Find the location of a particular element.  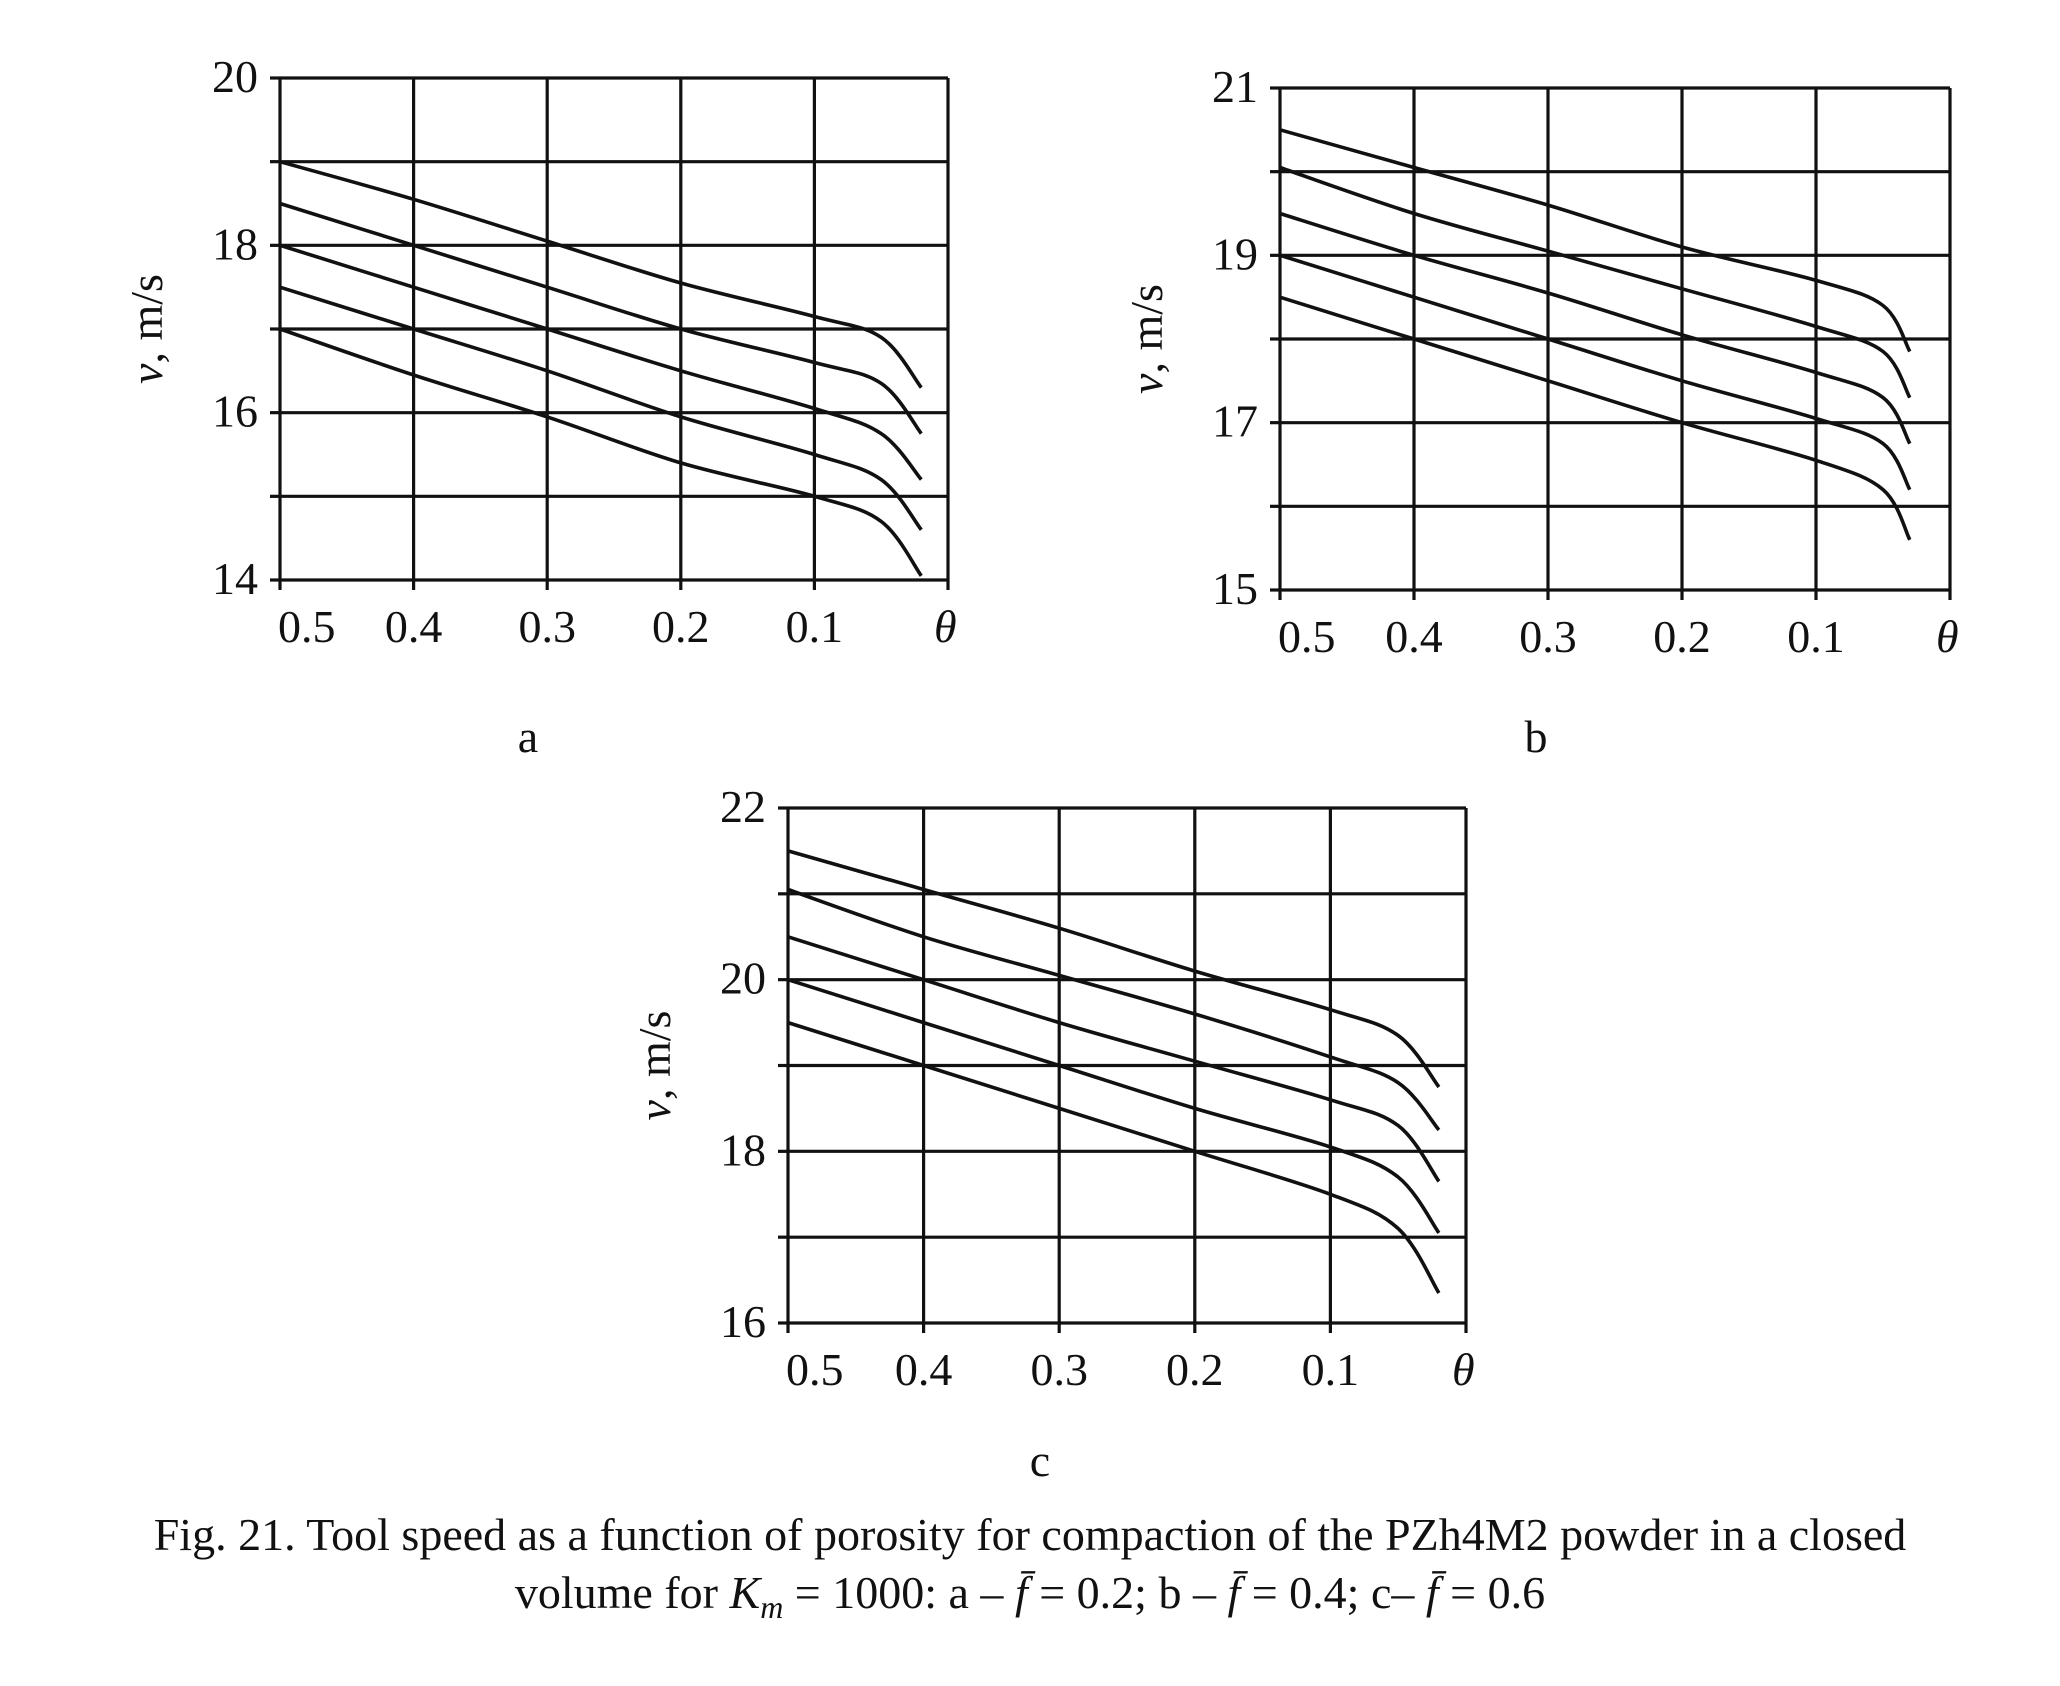

panel-label: a is located at coordinates (528, 736).